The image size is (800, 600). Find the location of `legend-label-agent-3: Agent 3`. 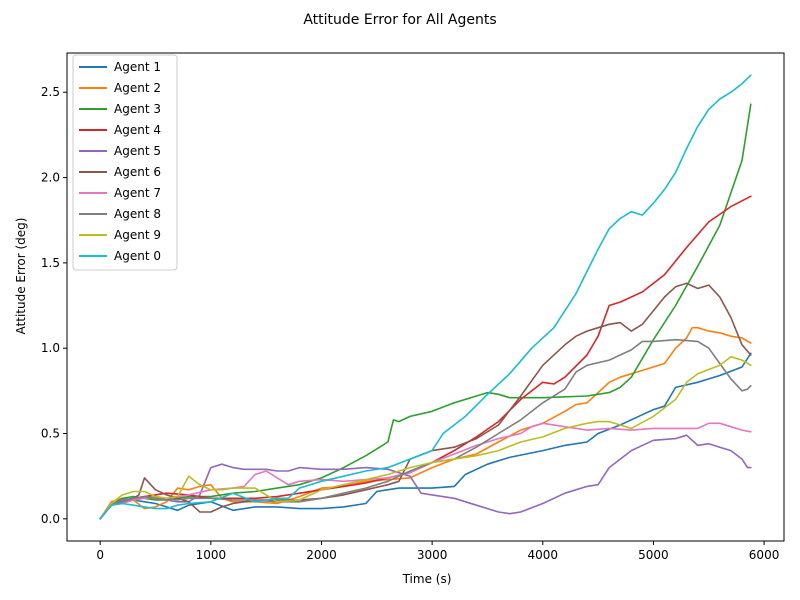

legend-label-agent-3: Agent 3 is located at coordinates (137, 109).